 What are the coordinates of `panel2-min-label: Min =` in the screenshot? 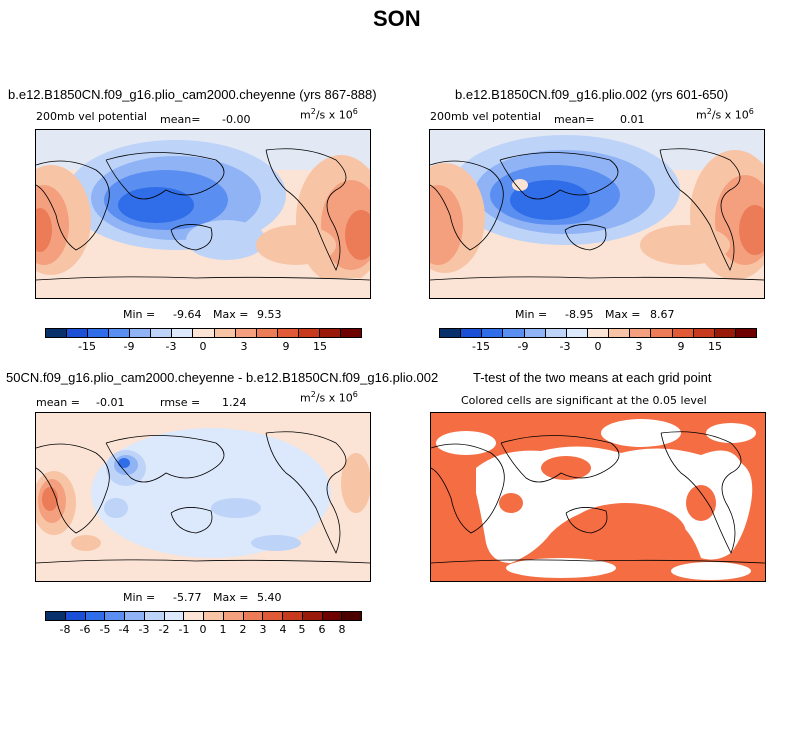 It's located at (531, 314).